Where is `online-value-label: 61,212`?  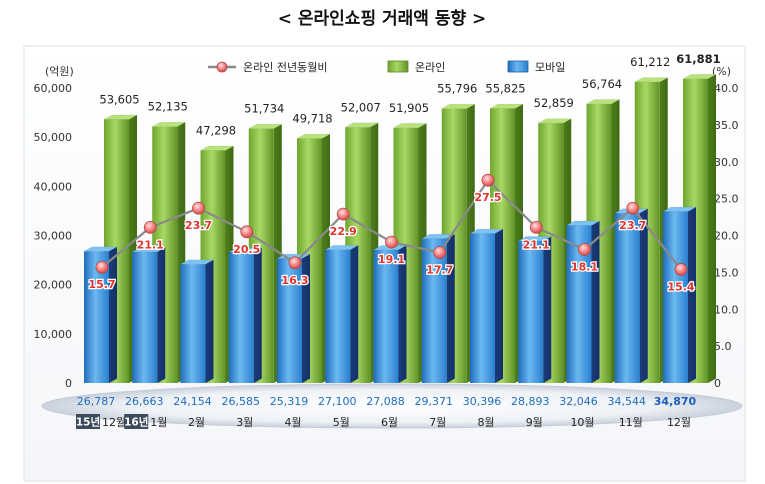 online-value-label: 61,212 is located at coordinates (650, 62).